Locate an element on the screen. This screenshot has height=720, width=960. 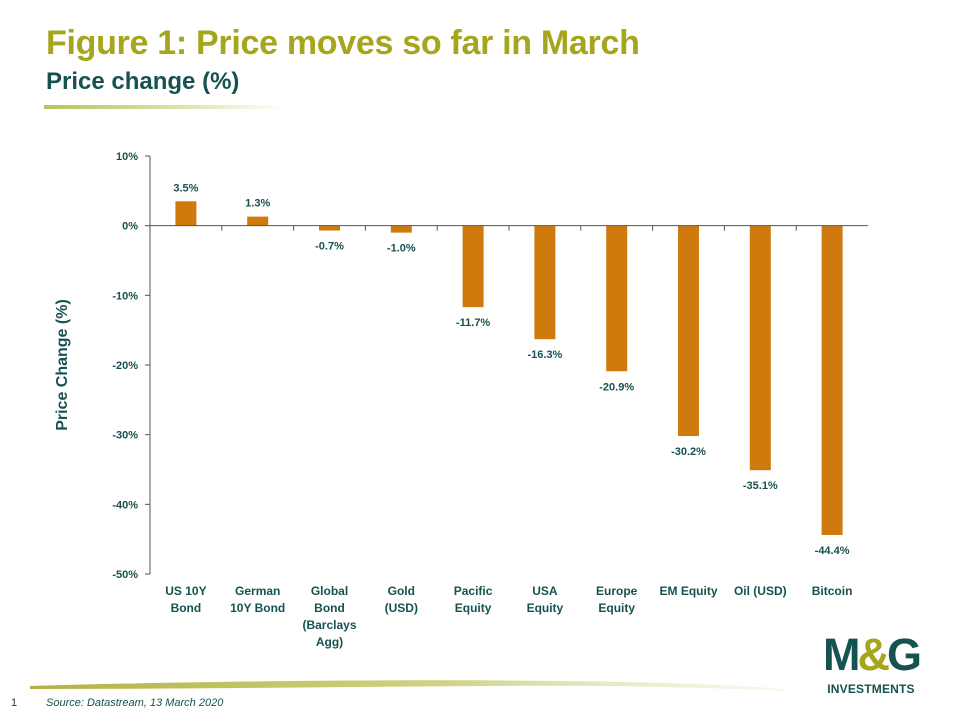
y-axis-title: Price Change (%) is located at coordinates (62, 365).